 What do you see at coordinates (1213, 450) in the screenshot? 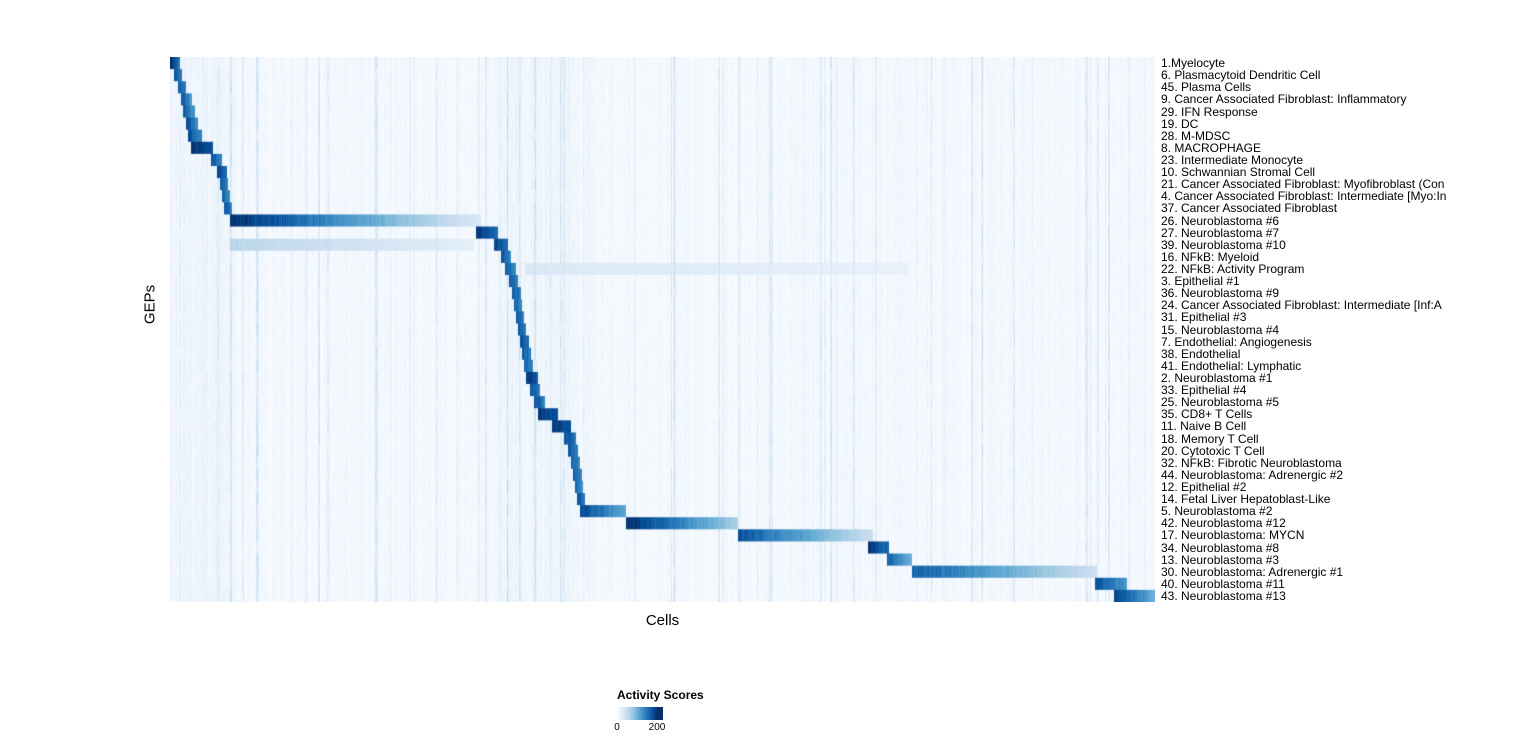
I see `row-label: 20. Cytotoxic T Cell` at bounding box center [1213, 450].